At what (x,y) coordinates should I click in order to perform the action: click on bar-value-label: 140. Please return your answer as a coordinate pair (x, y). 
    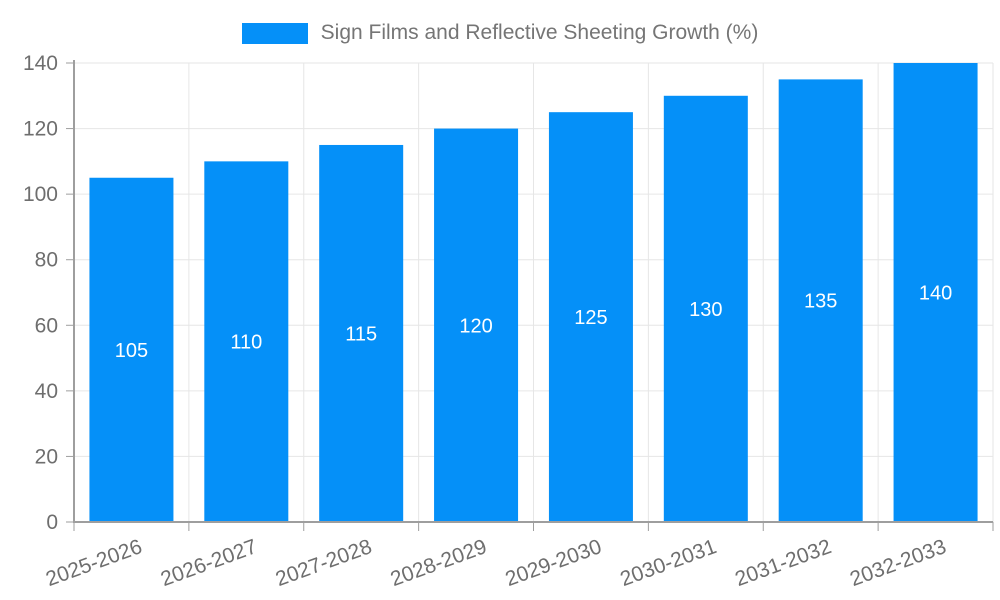
    Looking at the image, I should click on (935, 294).